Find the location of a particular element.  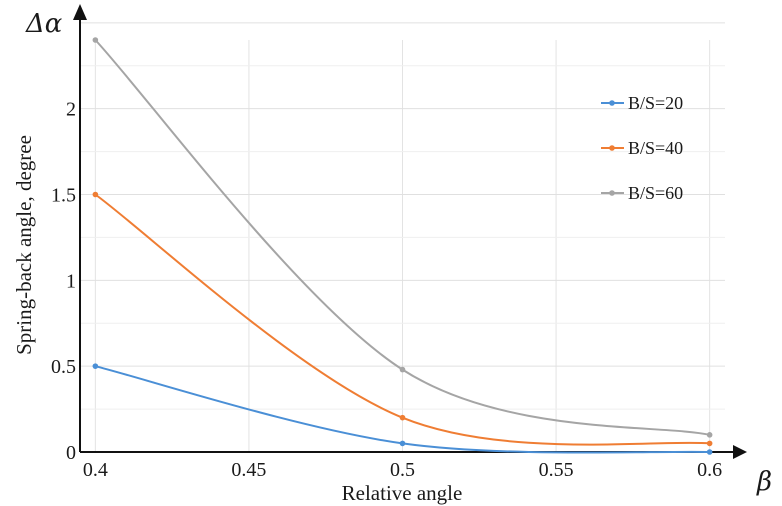

legend-label: B/S=40 is located at coordinates (655, 148).